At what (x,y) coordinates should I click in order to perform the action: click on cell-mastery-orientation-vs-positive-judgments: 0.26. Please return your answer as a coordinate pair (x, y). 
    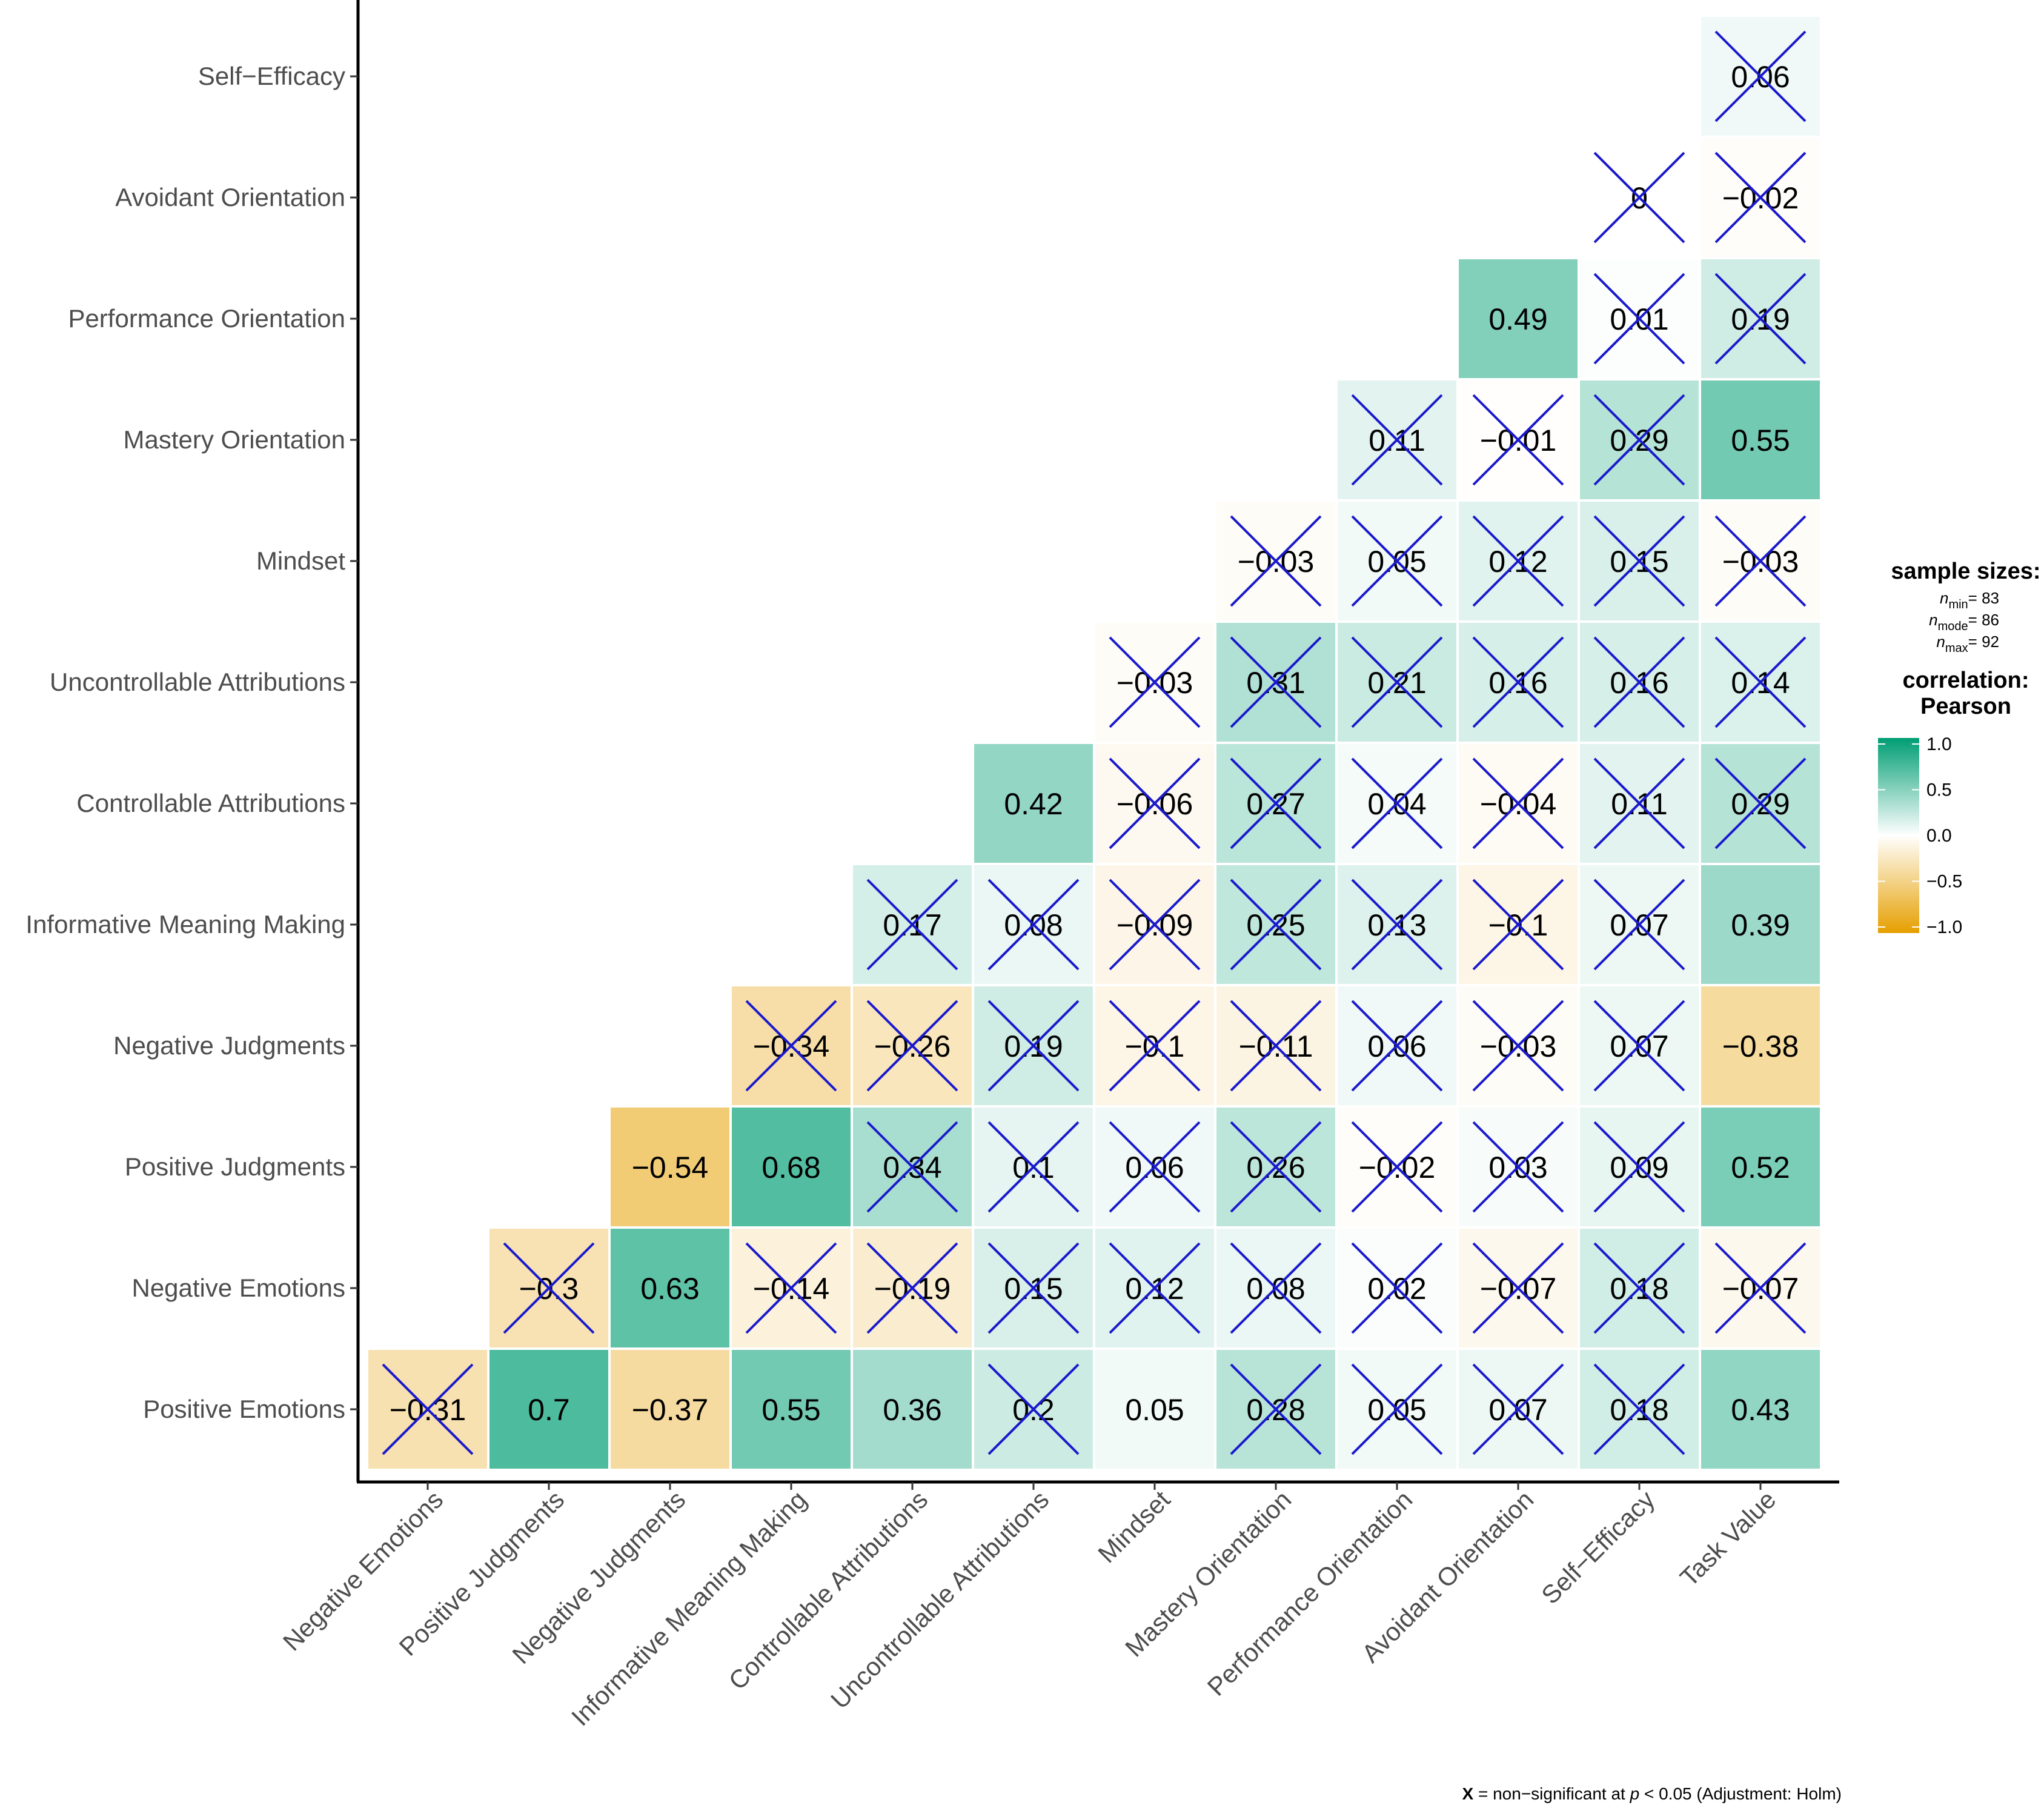
    Looking at the image, I should click on (1275, 1167).